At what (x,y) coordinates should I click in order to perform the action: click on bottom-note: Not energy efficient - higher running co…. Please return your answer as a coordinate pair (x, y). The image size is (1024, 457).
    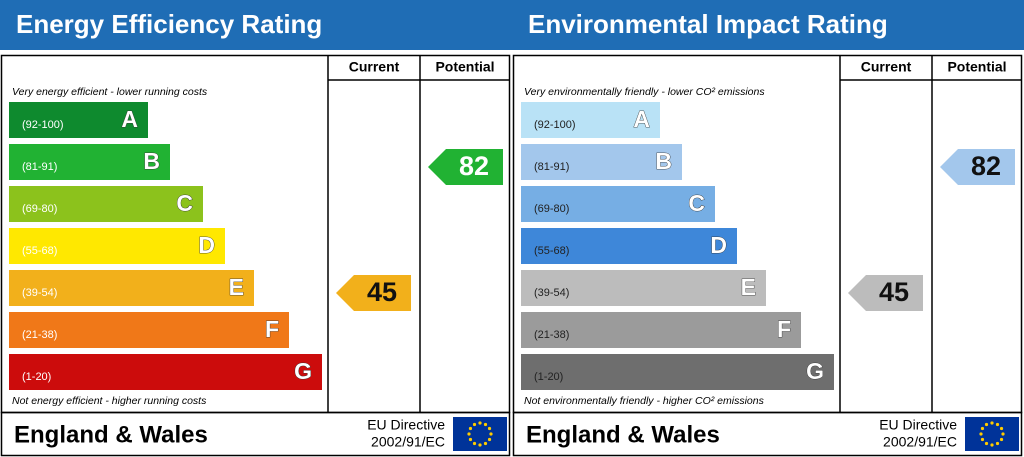
    Looking at the image, I should click on (109, 401).